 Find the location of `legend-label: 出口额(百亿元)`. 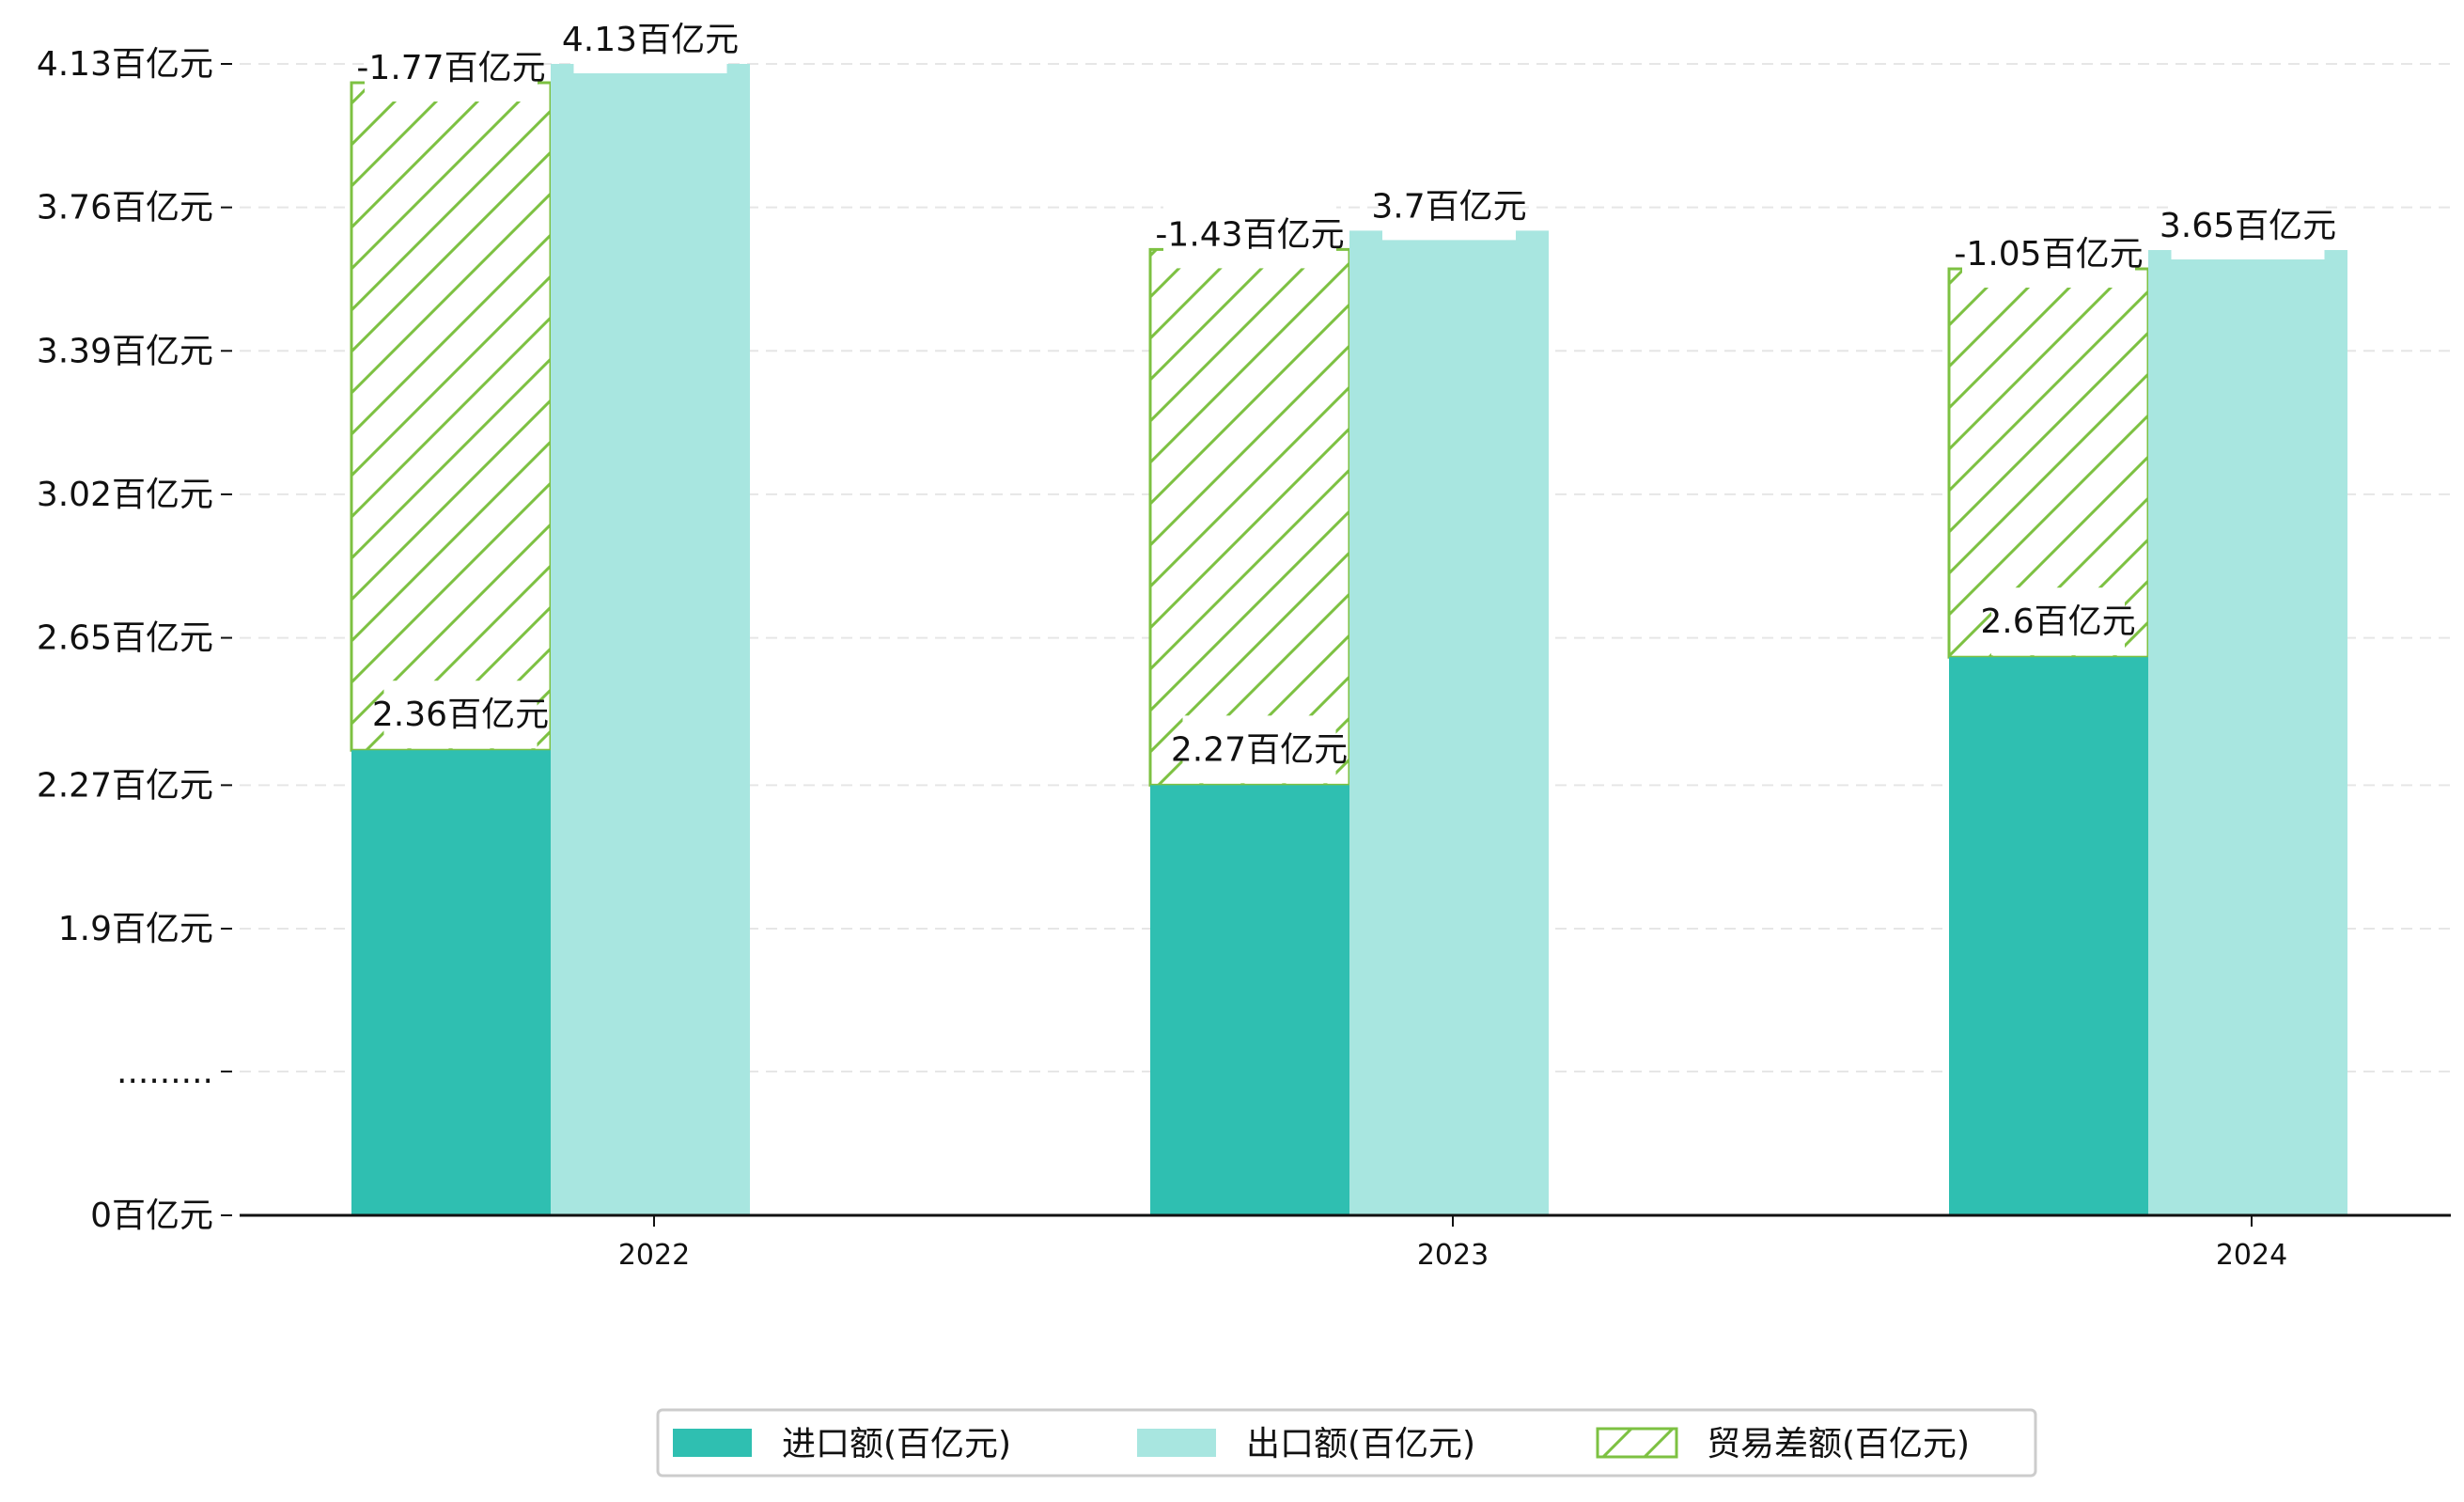

legend-label: 出口额(百亿元) is located at coordinates (1360, 1444).